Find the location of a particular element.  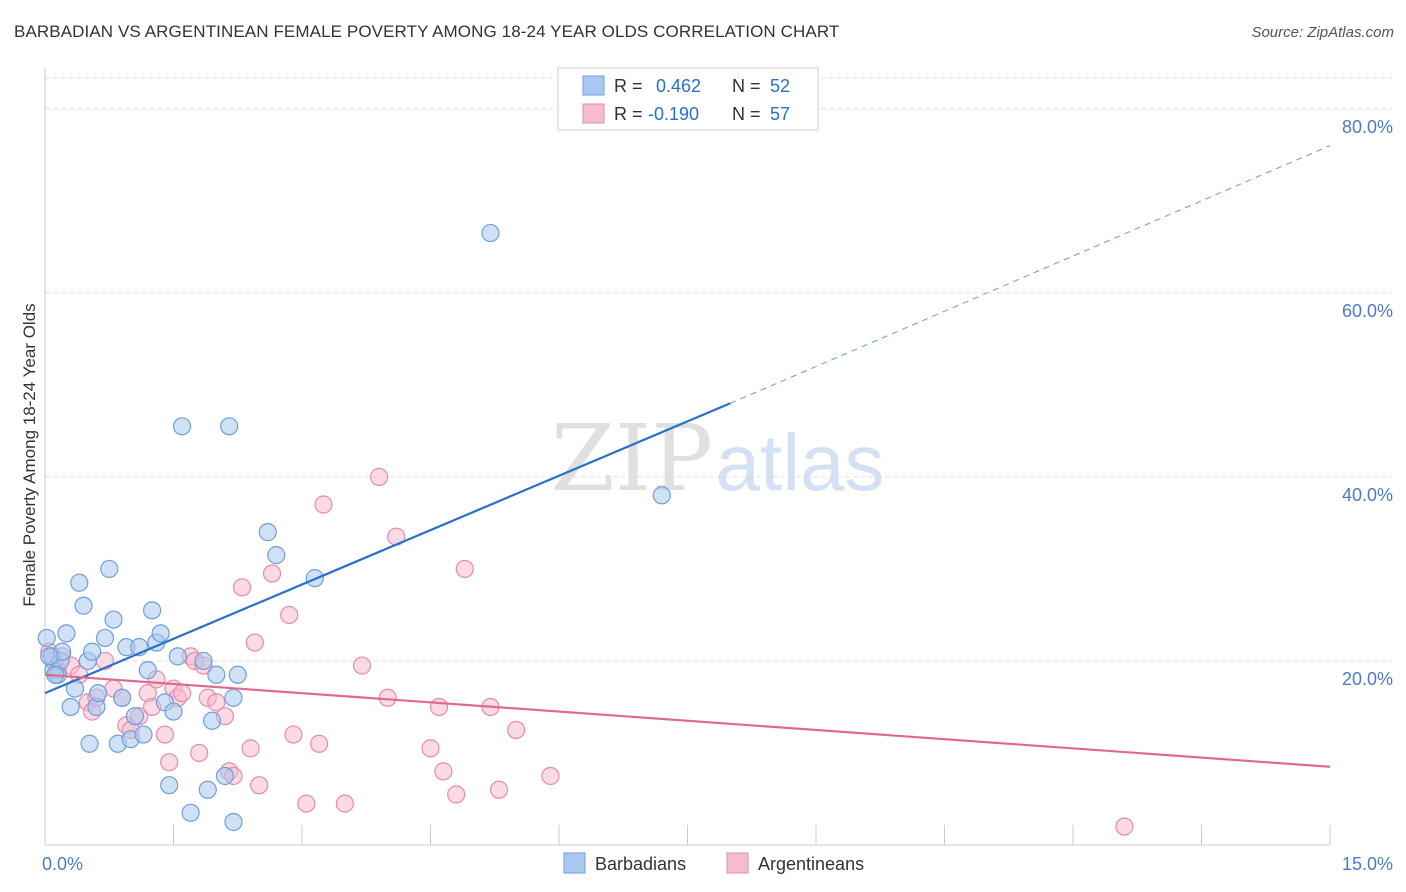

x-tick-labels: 0.0% 15.0% is located at coordinates (717, 864).